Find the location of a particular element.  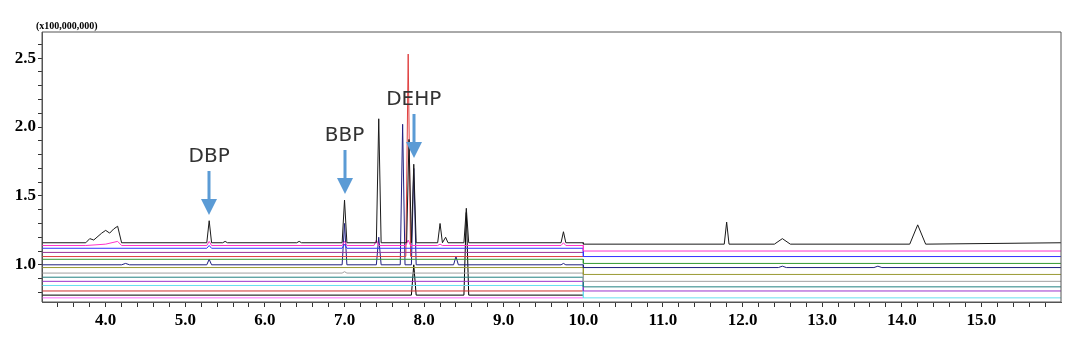

y-tick-label: 1.5 is located at coordinates (25, 195).